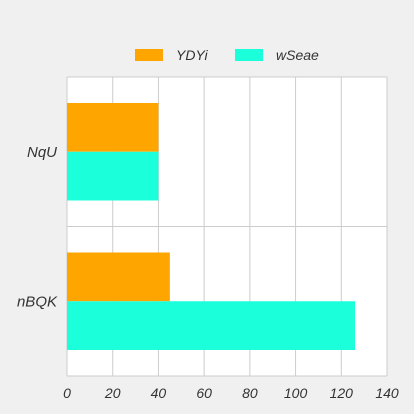 This screenshot has height=414, width=414. What do you see at coordinates (159, 393) in the screenshot?
I see `x-tick-label: 40` at bounding box center [159, 393].